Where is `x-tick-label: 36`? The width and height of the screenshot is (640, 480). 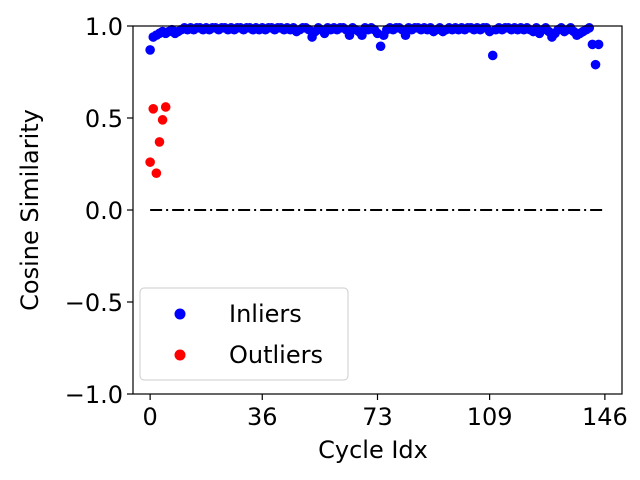
x-tick-label: 36 is located at coordinates (262, 417).